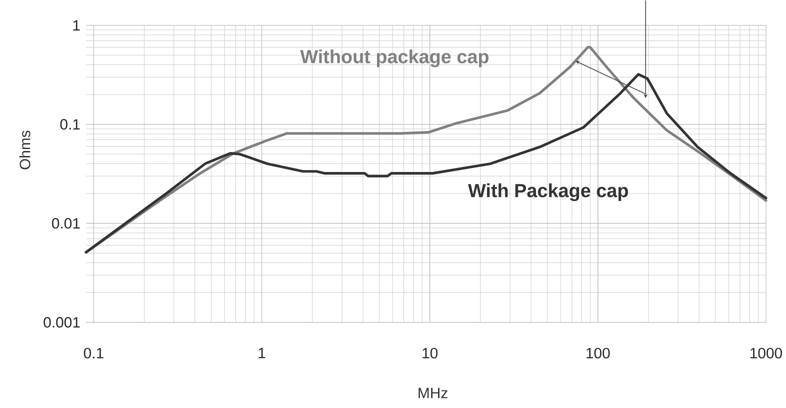 This screenshot has height=408, width=786. I want to click on y-tick-label: 0.01, so click(66, 223).